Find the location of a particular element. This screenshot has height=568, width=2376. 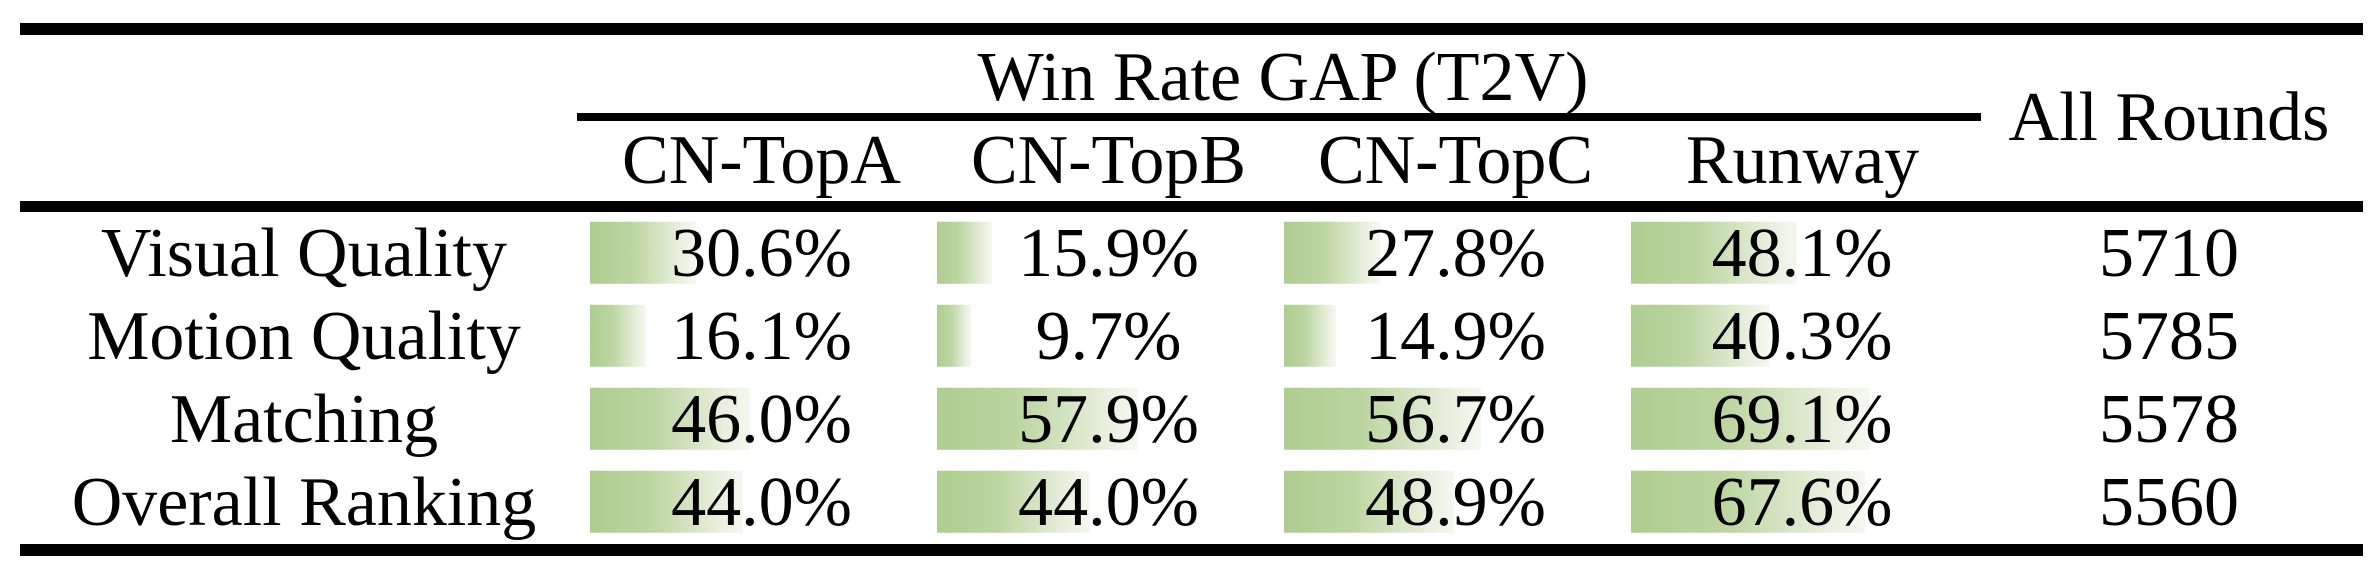

header-body-rule is located at coordinates (1191, 206).